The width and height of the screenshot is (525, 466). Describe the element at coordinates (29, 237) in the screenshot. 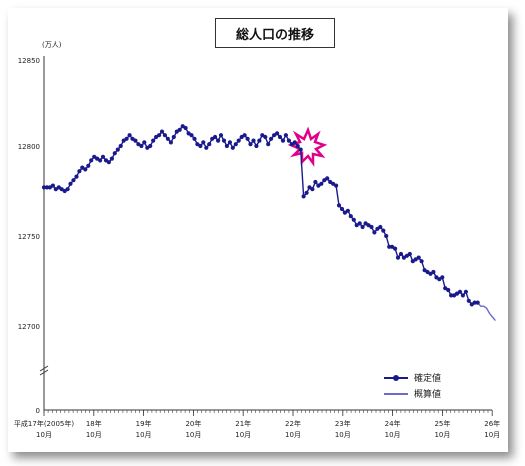

I see `y-tick-label-12750: 12750` at that location.